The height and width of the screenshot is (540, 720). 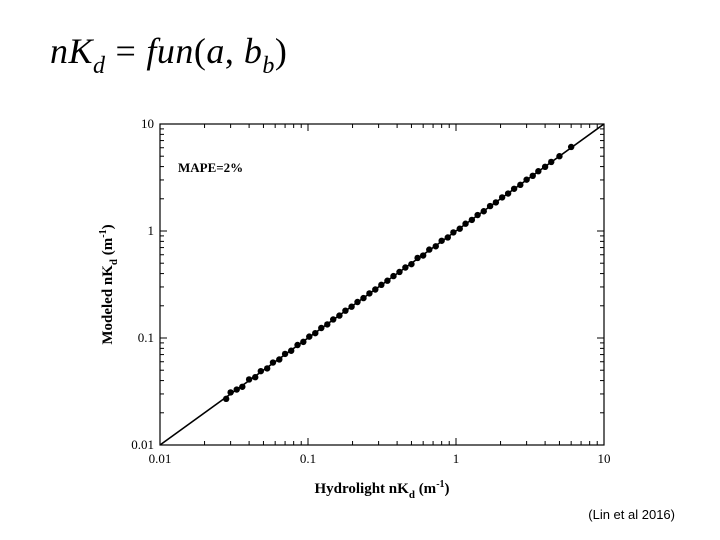 What do you see at coordinates (456, 458) in the screenshot?
I see `x-tick-label: 1` at bounding box center [456, 458].